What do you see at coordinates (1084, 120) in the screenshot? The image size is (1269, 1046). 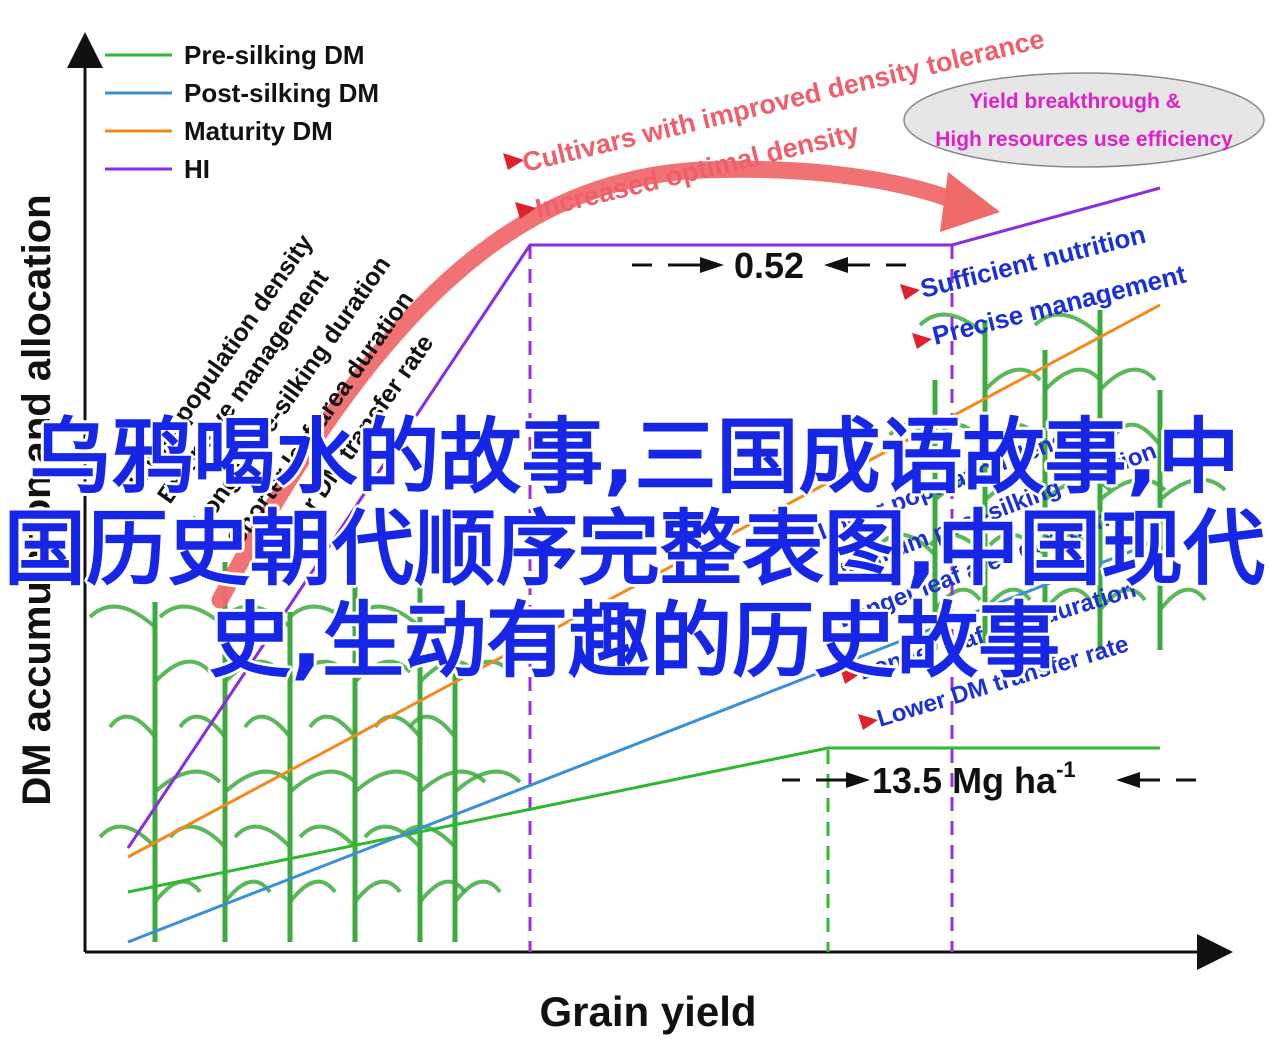 I see `yield-breakthrough-ellipse` at bounding box center [1084, 120].